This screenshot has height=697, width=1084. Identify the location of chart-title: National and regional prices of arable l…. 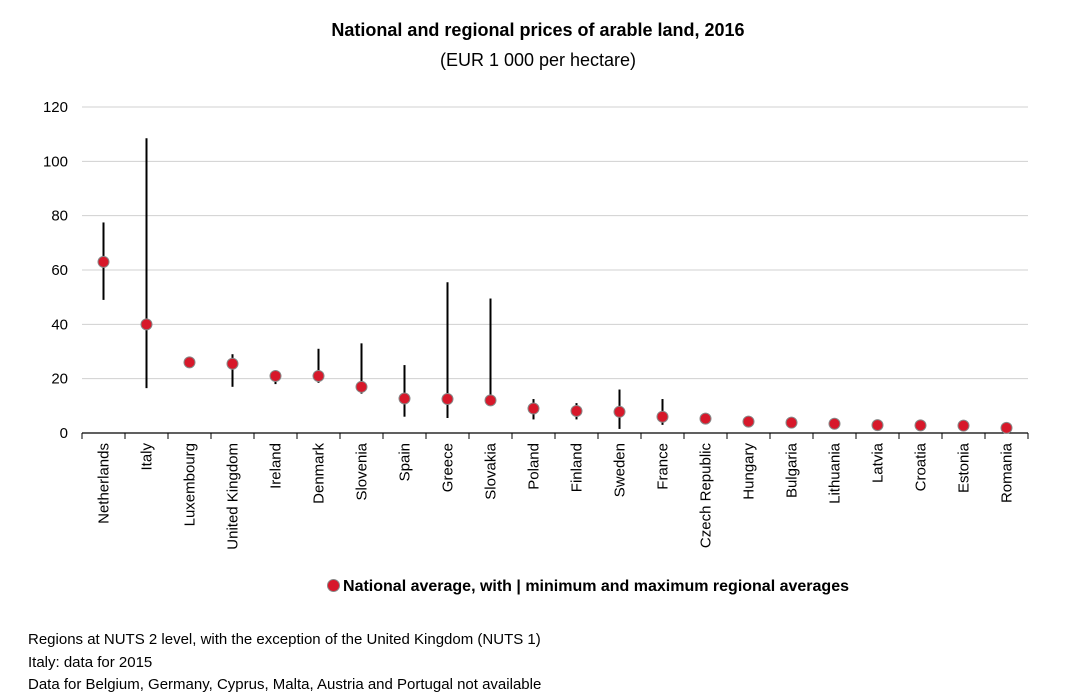
(538, 30).